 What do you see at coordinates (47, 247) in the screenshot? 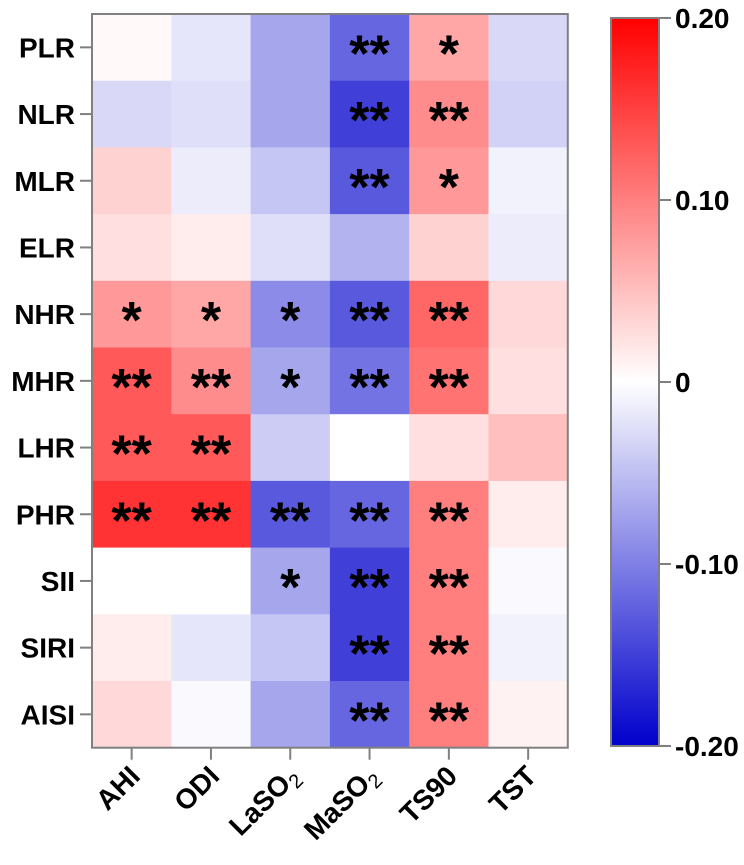
I see `row-label: ELR` at bounding box center [47, 247].